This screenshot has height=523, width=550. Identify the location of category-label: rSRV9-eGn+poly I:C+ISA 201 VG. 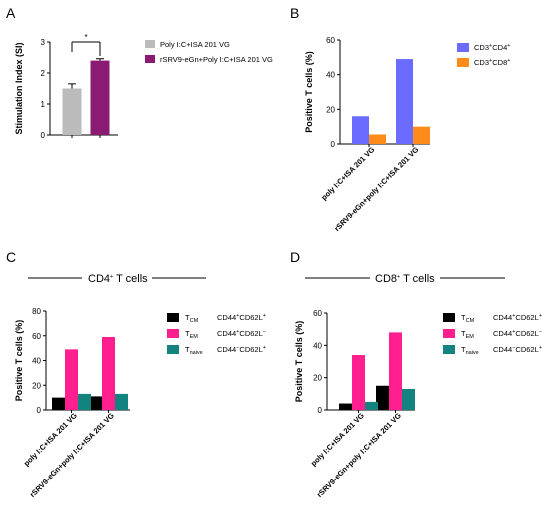
(376, 189).